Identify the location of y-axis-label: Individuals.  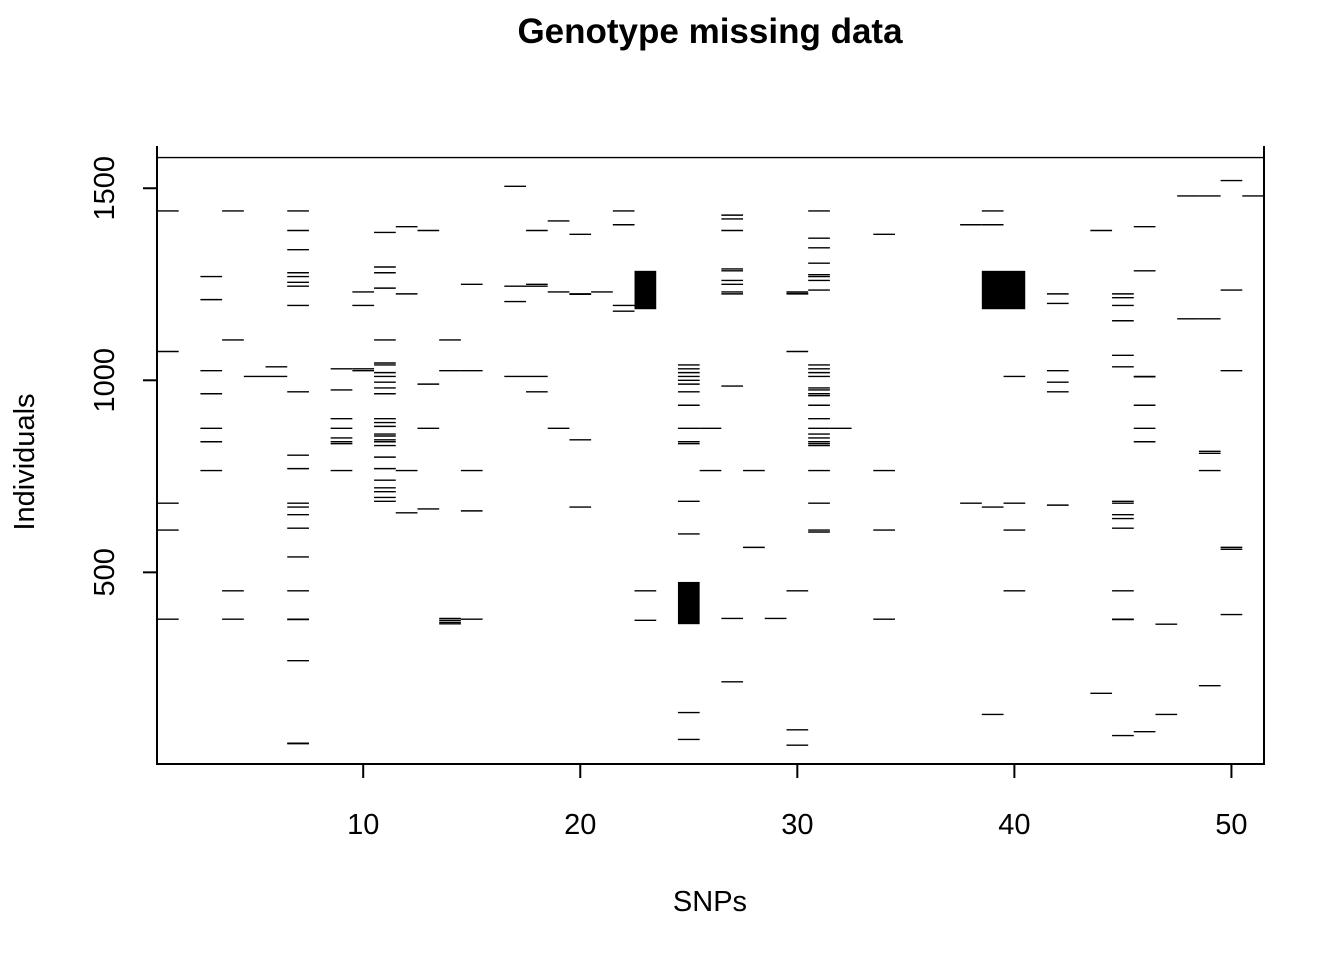
(25, 461).